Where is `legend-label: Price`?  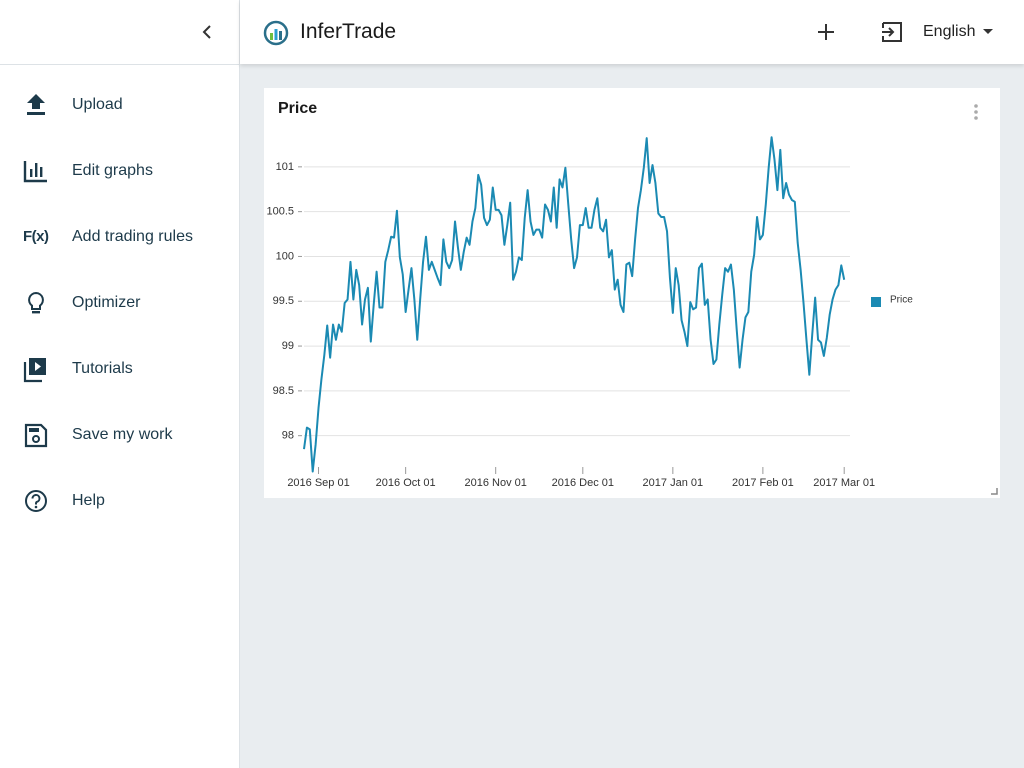 legend-label: Price is located at coordinates (901, 300).